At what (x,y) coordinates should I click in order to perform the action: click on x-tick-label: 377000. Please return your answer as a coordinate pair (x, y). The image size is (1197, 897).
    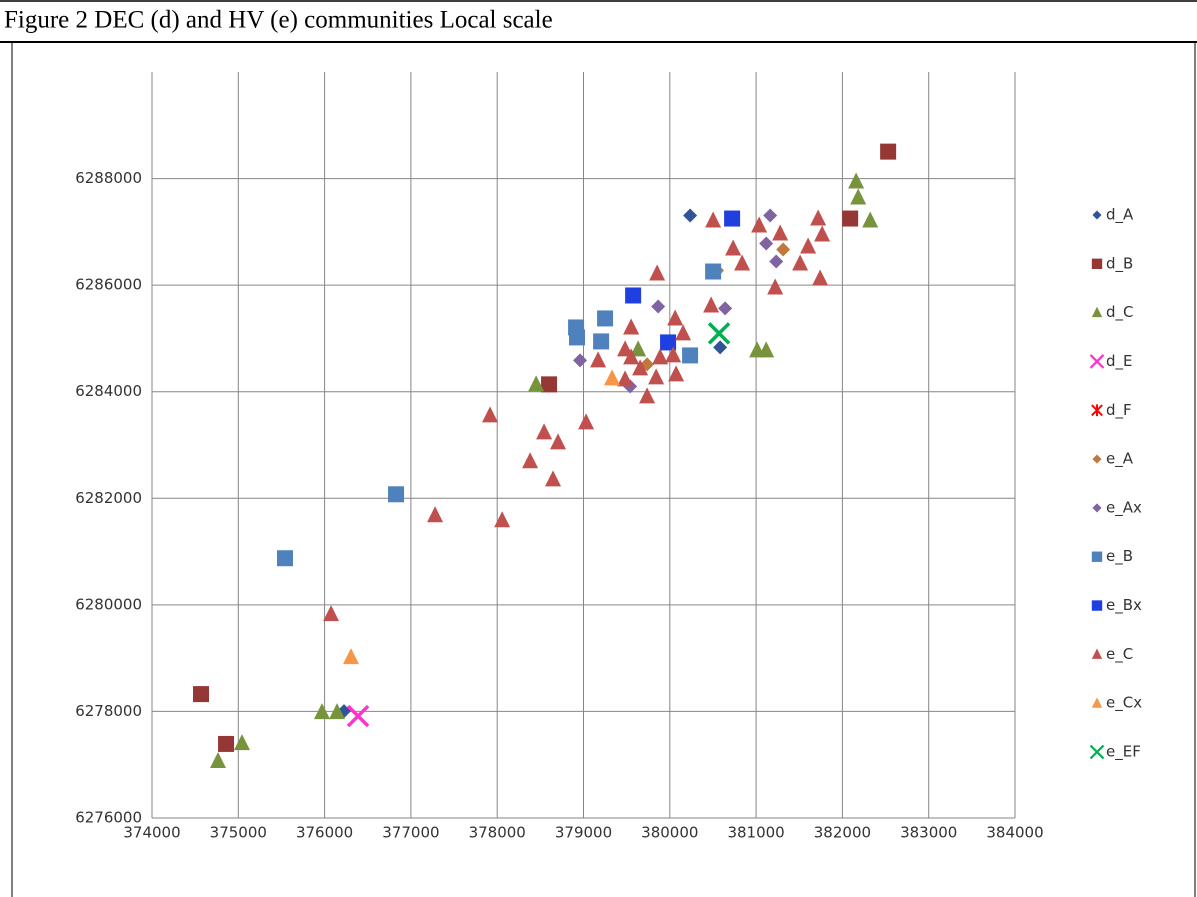
    Looking at the image, I should click on (410, 833).